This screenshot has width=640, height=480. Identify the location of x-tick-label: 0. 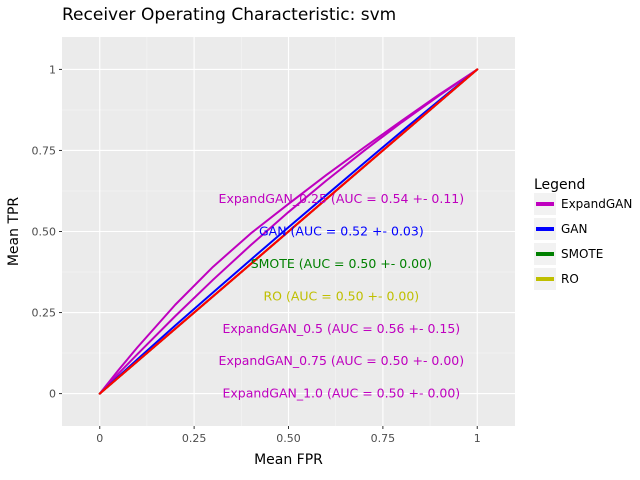
(99, 438).